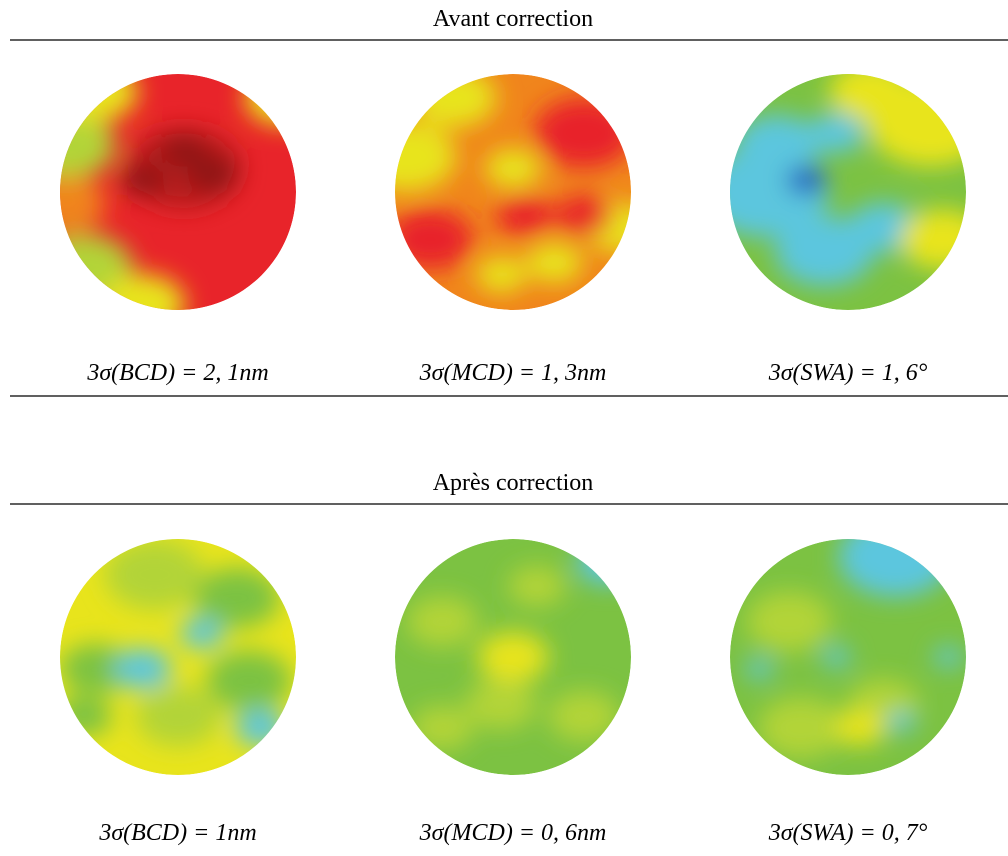 This screenshot has height=856, width=1008. I want to click on section-title: Après correction, so click(513, 483).